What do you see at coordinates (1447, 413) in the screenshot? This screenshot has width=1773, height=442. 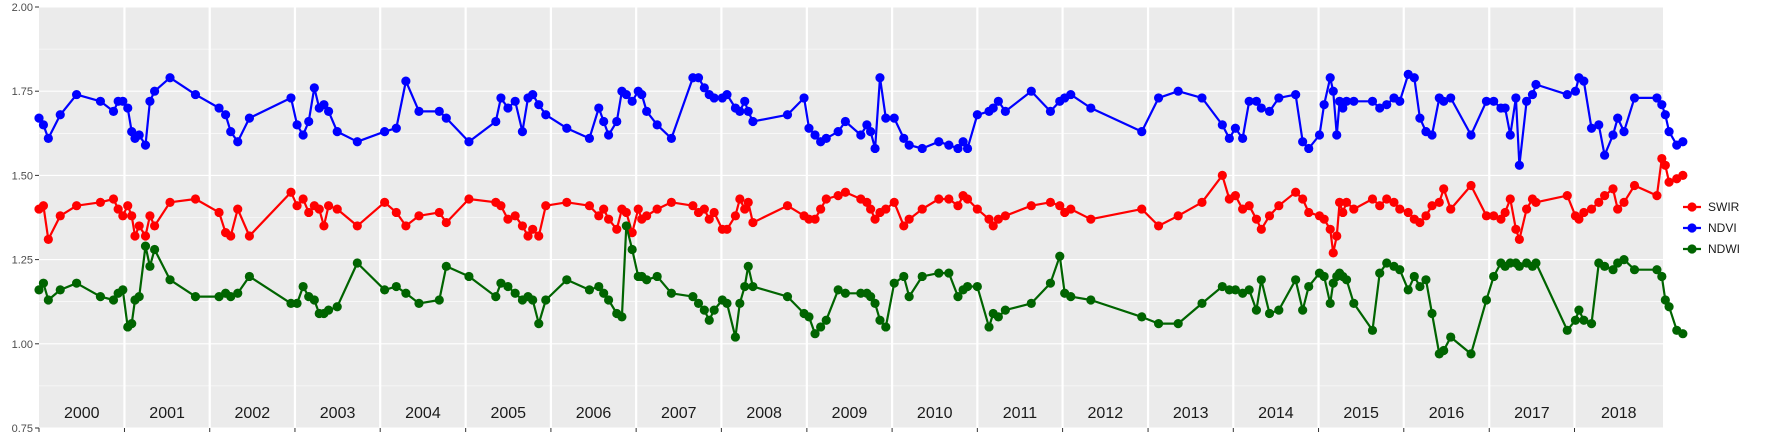 I see `year-label: 2016` at bounding box center [1447, 413].